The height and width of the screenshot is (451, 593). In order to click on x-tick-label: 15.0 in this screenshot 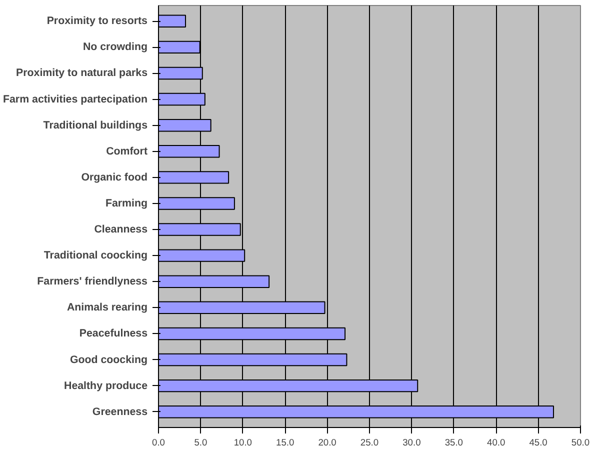, I will do `click(285, 443)`.